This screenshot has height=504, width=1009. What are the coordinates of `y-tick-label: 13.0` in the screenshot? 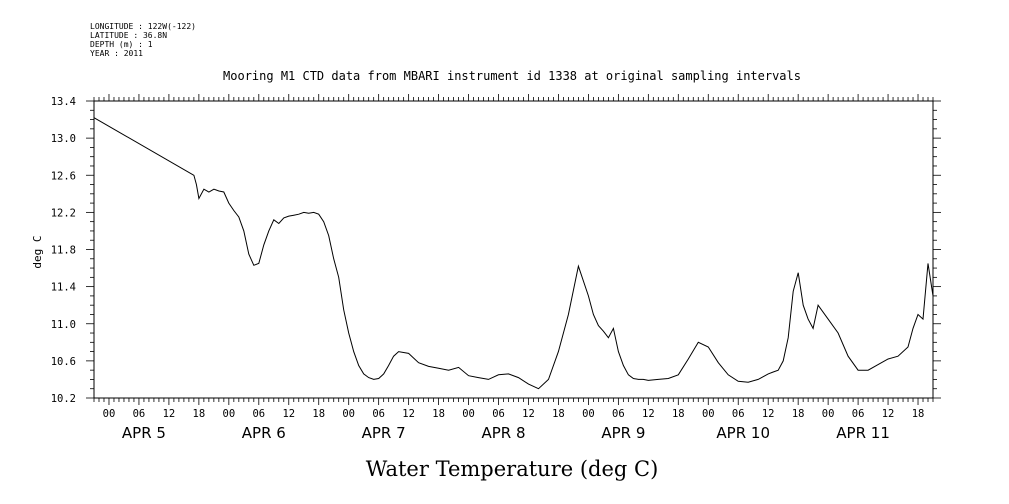 It's located at (63, 139).